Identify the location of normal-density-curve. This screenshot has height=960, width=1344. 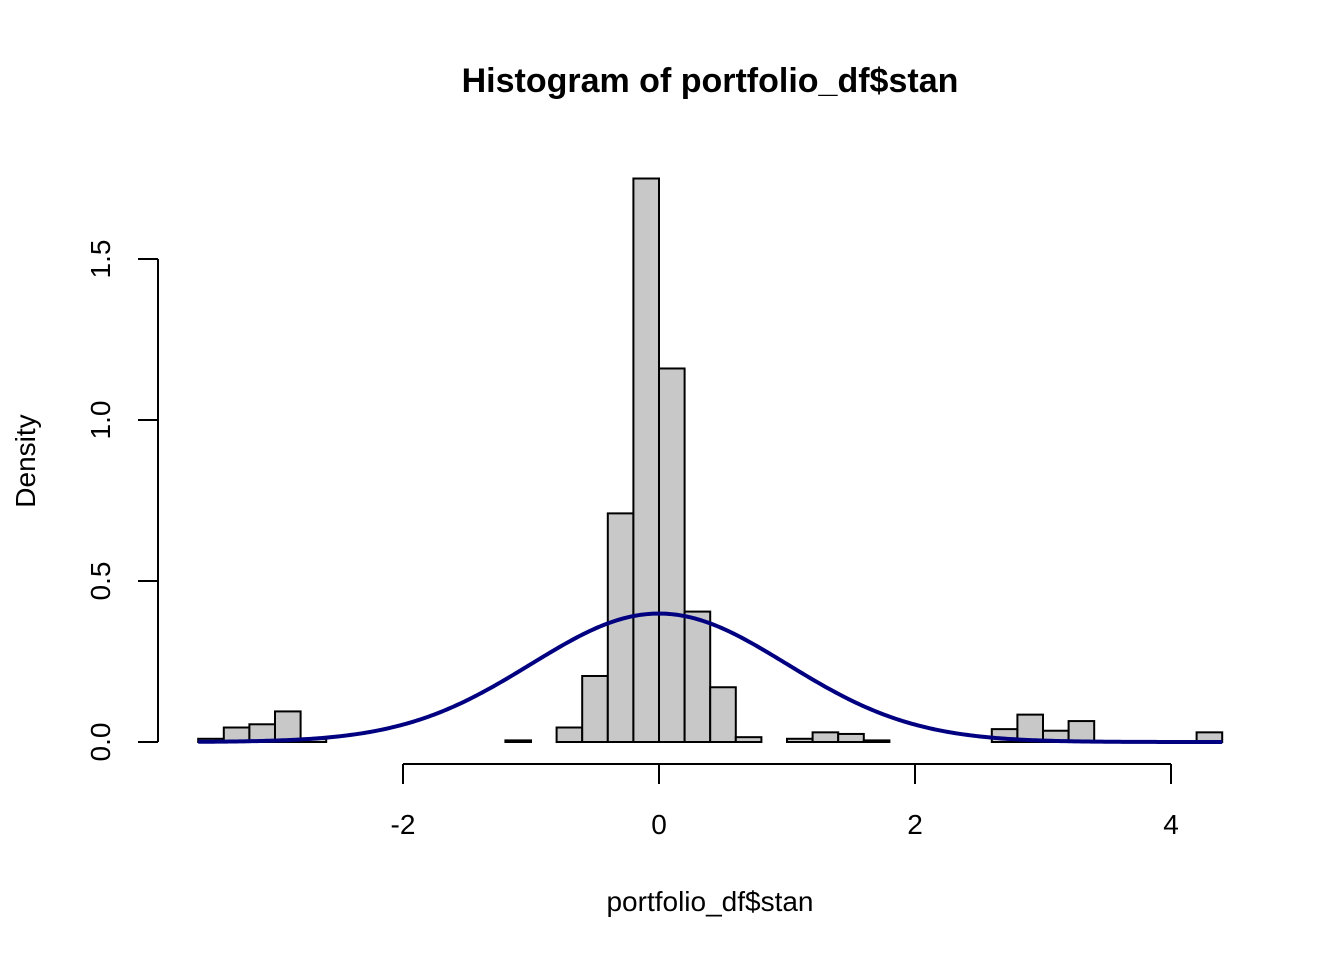
(710, 677).